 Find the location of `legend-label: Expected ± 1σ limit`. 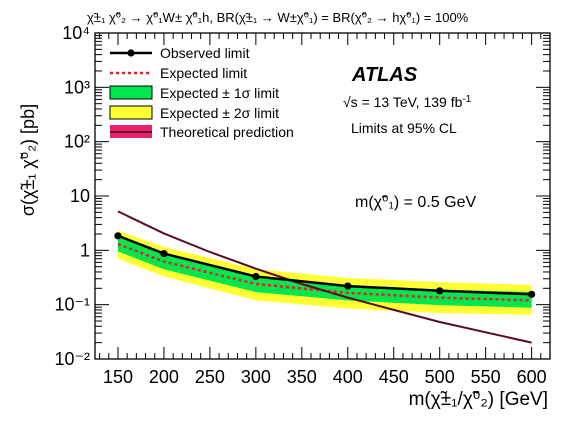

legend-label: Expected ± 1σ limit is located at coordinates (219, 93).